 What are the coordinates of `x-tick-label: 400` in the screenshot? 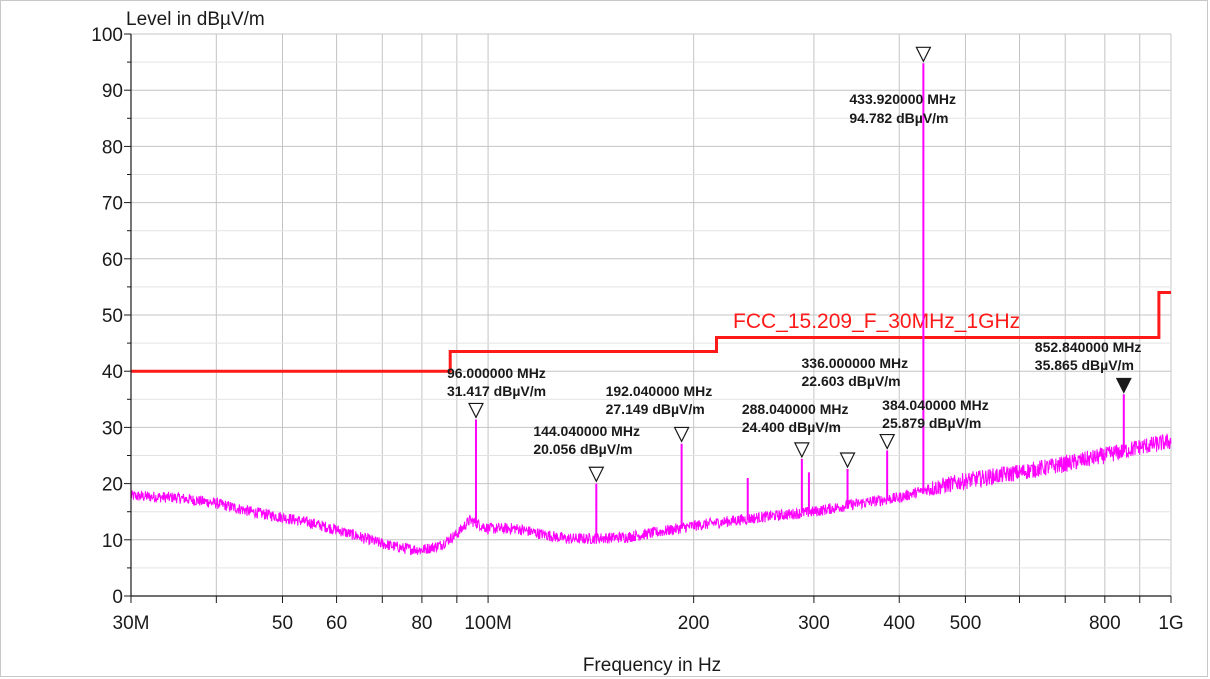 It's located at (899, 623).